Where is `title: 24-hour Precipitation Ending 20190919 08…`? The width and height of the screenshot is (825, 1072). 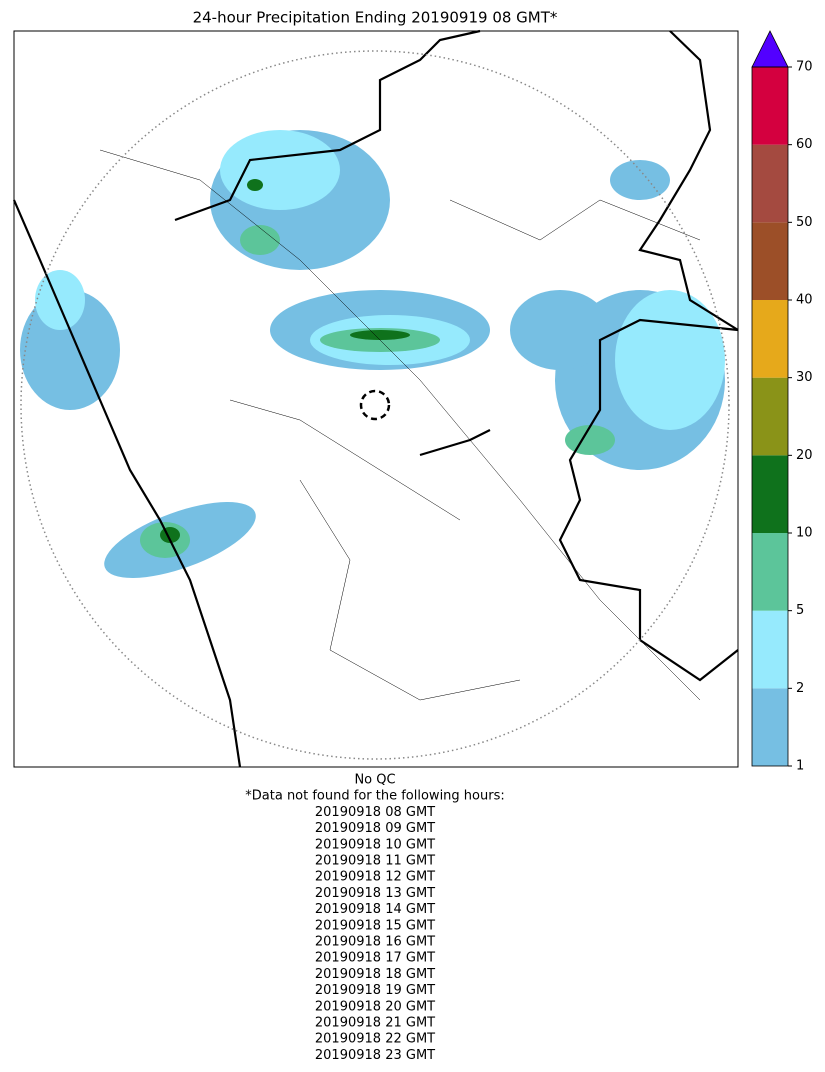 title: 24-hour Precipitation Ending 20190919 08… is located at coordinates (375, 18).